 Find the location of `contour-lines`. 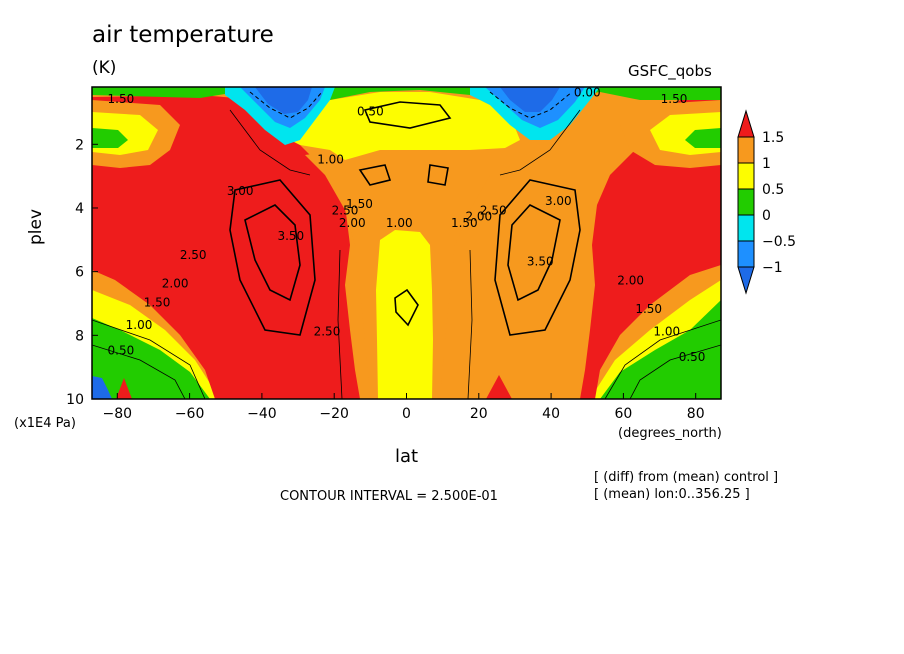

contour-lines is located at coordinates (405, 218).